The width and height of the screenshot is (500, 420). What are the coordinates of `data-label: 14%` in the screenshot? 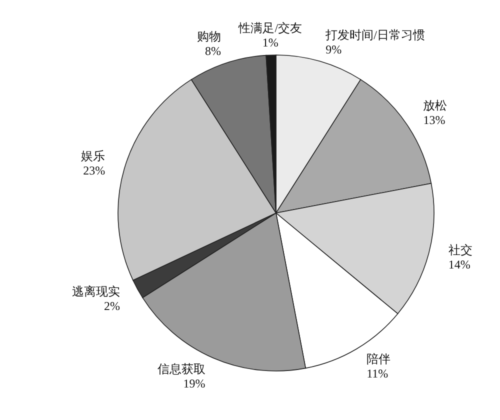 It's located at (459, 264).